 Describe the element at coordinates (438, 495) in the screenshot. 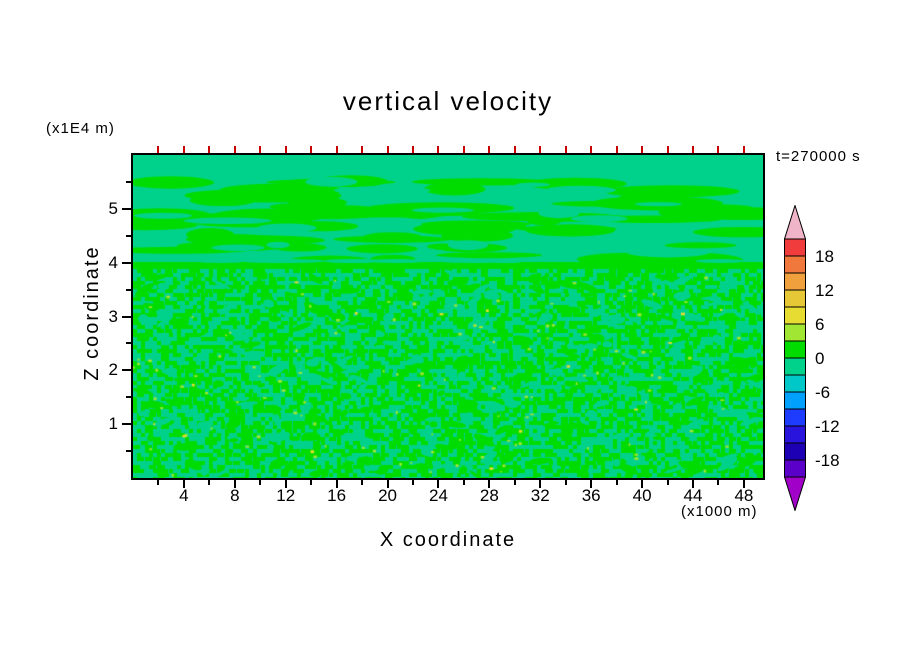

I see `x-tick-label: 24` at that location.